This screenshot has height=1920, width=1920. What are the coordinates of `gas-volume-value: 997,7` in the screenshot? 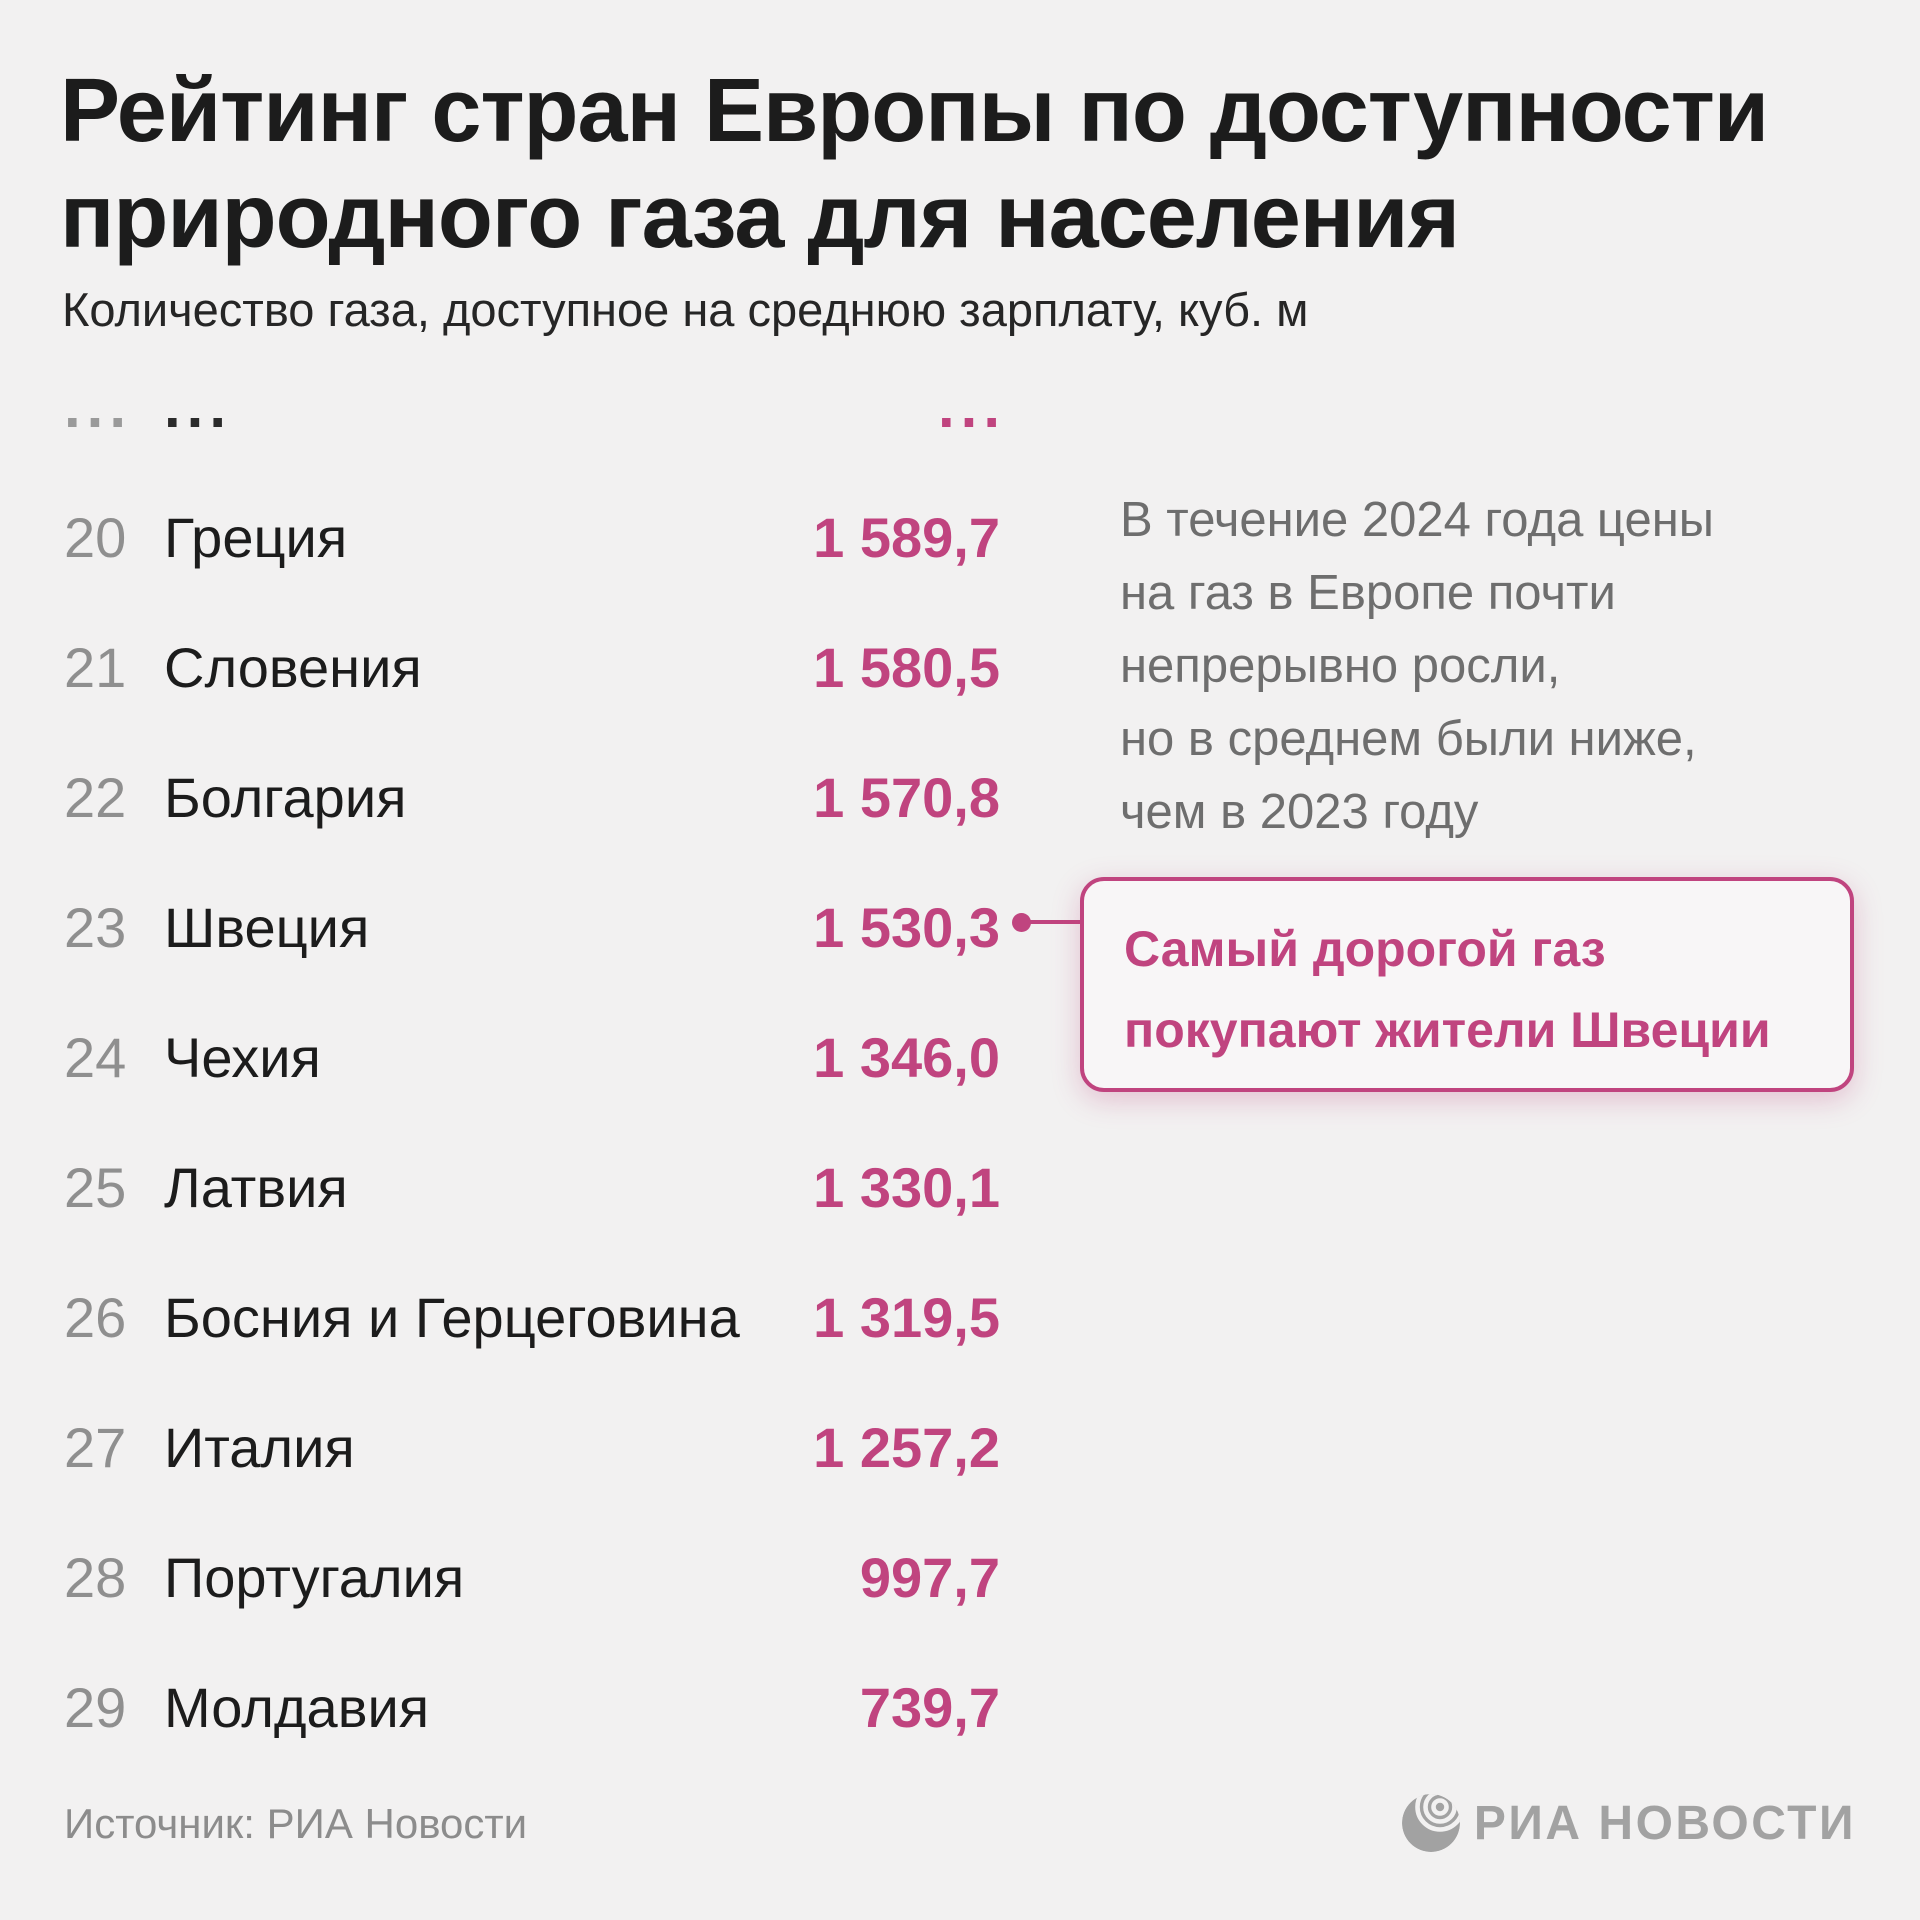 It's located at (929, 1577).